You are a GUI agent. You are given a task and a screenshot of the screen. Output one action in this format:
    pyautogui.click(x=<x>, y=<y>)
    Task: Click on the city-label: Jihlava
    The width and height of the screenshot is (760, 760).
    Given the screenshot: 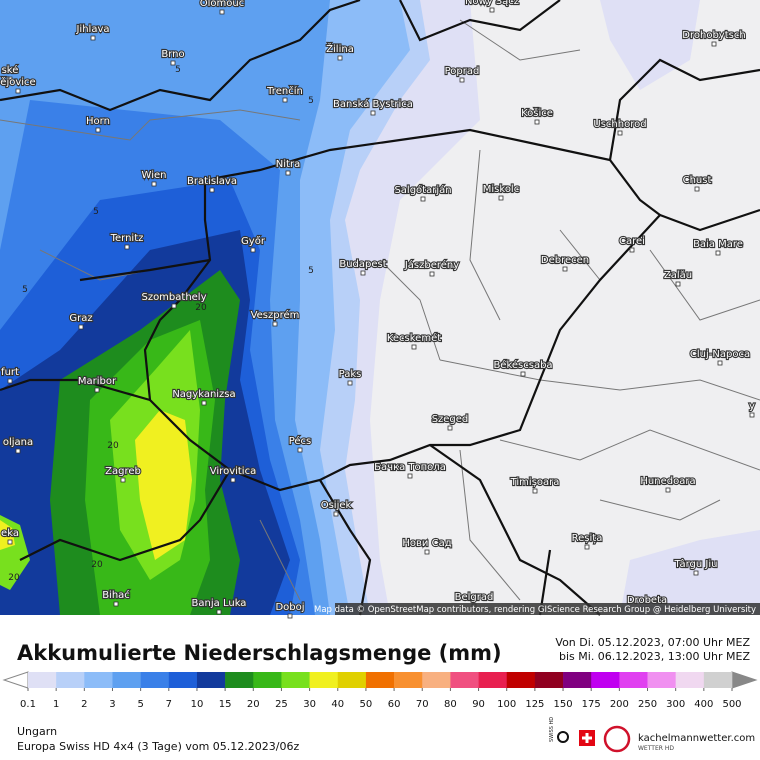 What is the action you would take?
    pyautogui.click(x=92, y=29)
    